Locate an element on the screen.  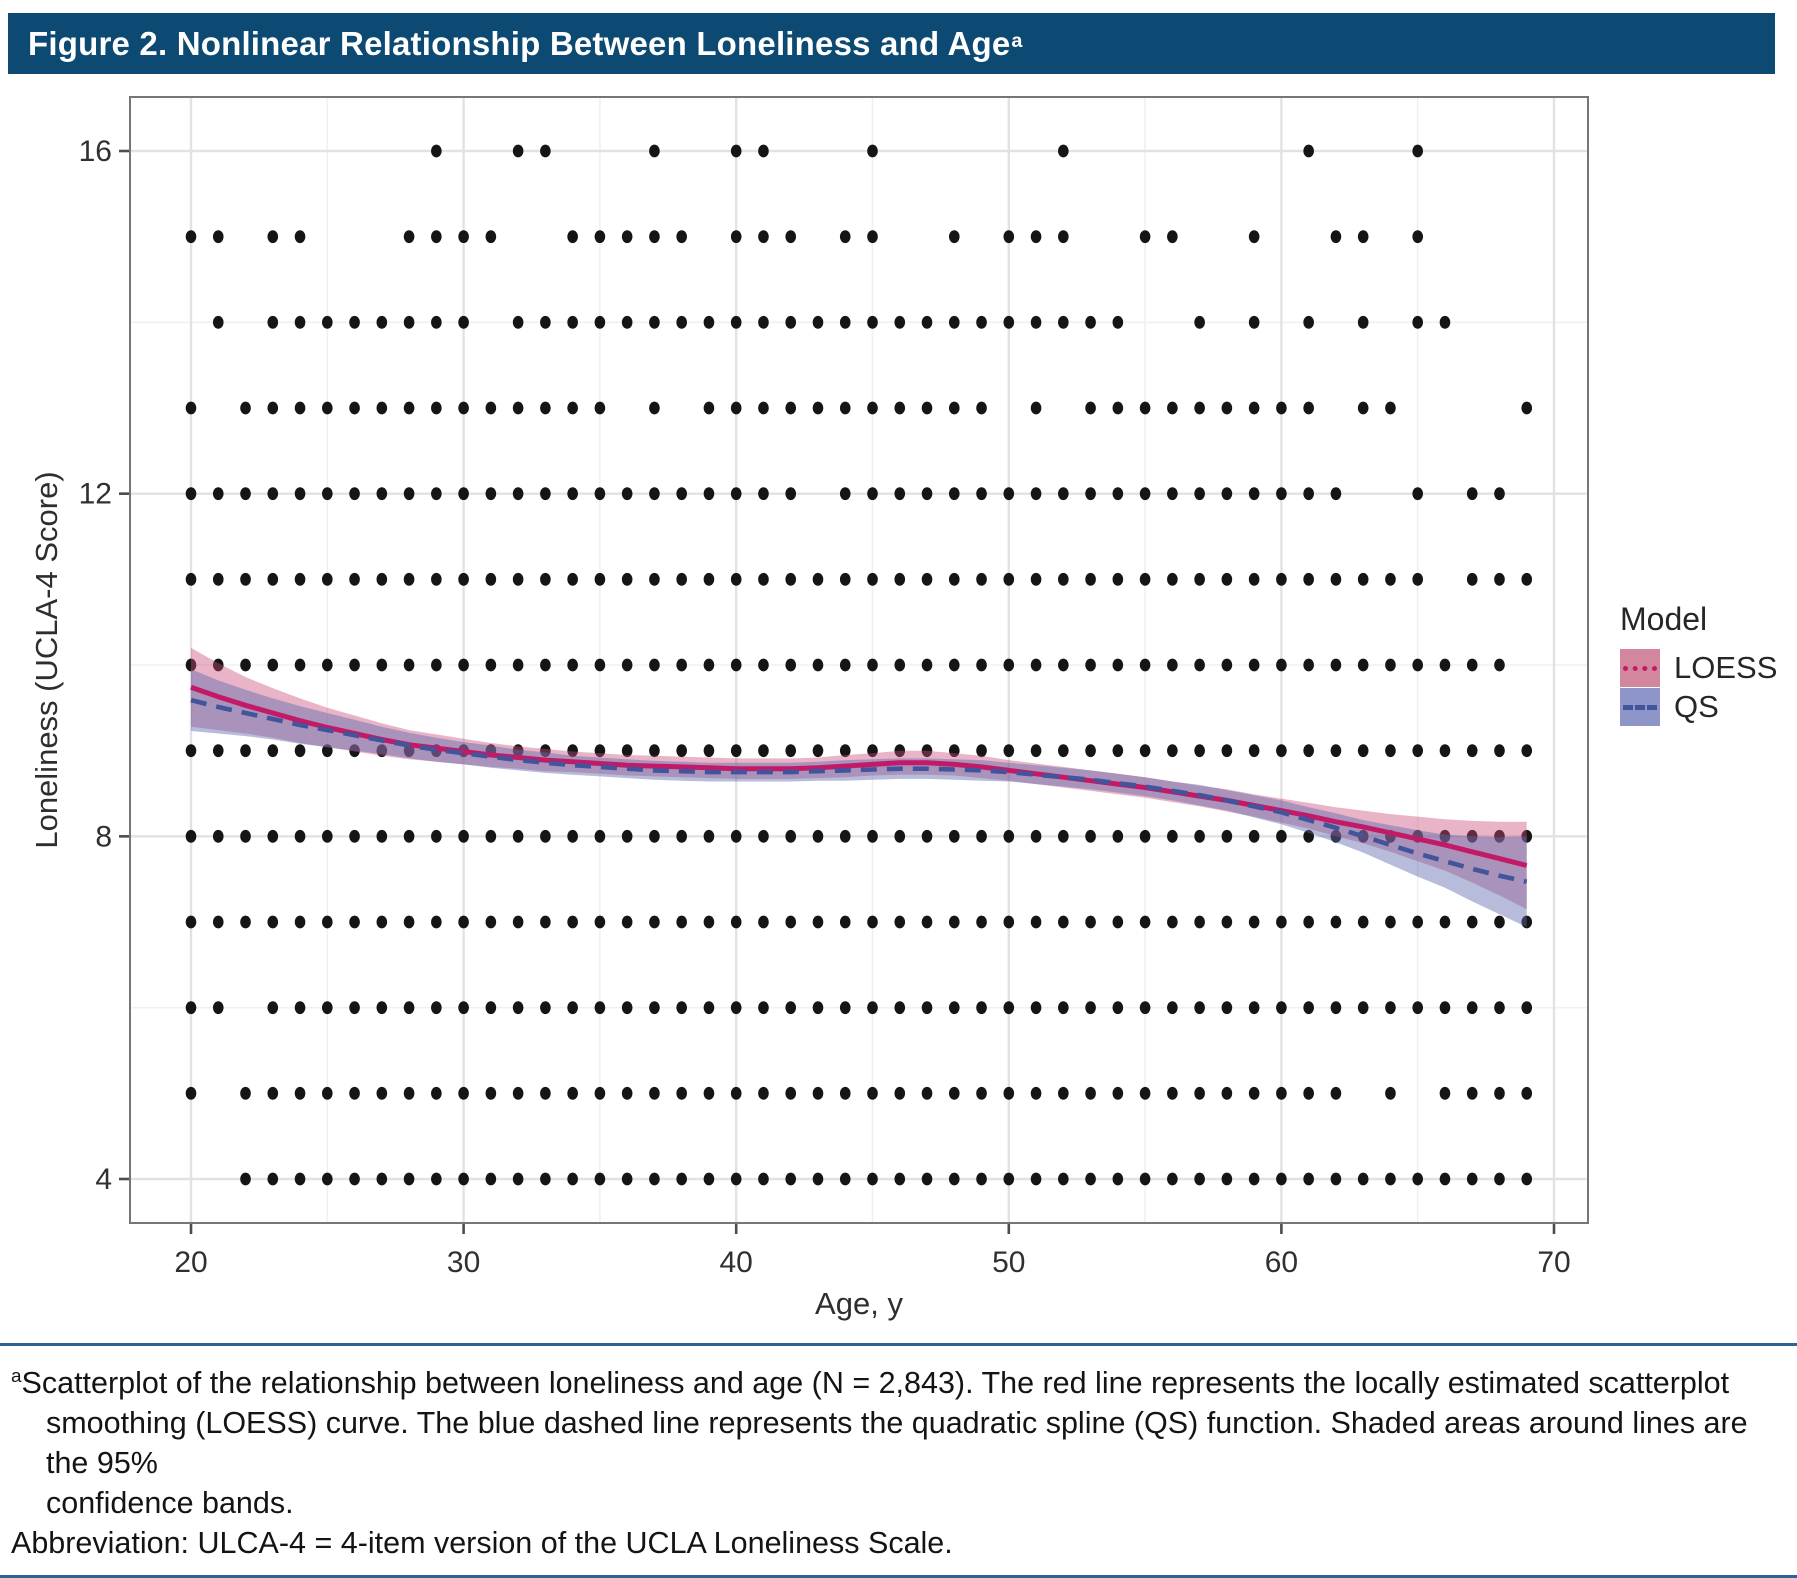
loess-swatch-icon is located at coordinates (1640, 667).